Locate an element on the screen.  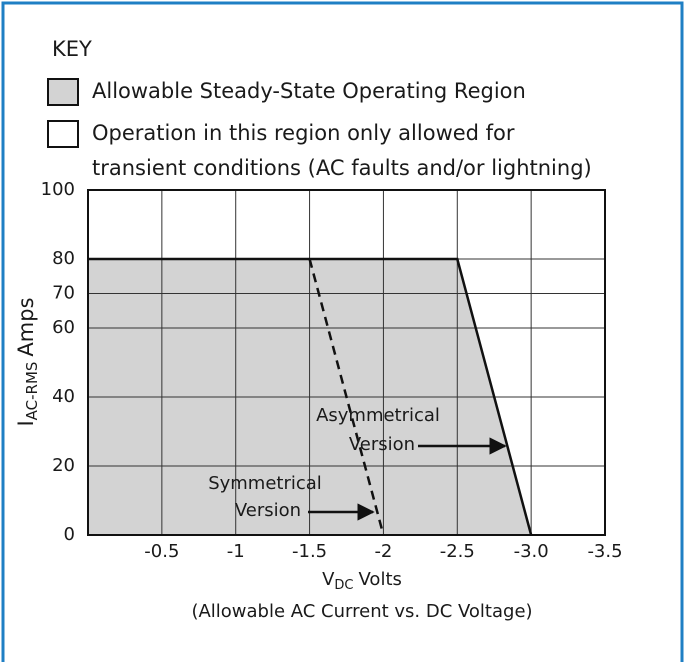
y-tick-label: 70 is located at coordinates (63, 293).